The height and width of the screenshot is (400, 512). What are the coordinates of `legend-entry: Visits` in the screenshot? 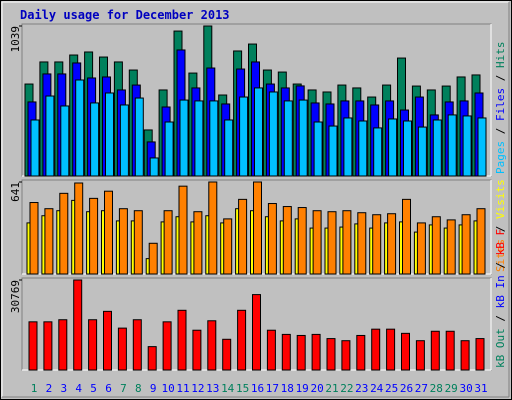 It's located at (500, 199).